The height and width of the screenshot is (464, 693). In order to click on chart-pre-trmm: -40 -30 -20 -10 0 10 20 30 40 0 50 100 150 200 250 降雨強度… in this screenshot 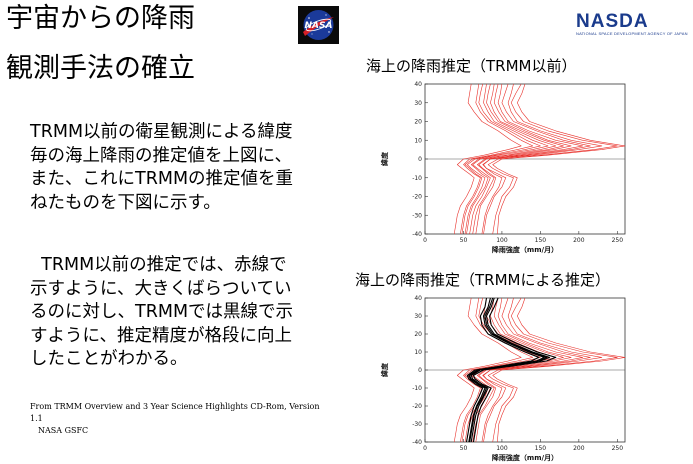, I will do `click(503, 167)`.